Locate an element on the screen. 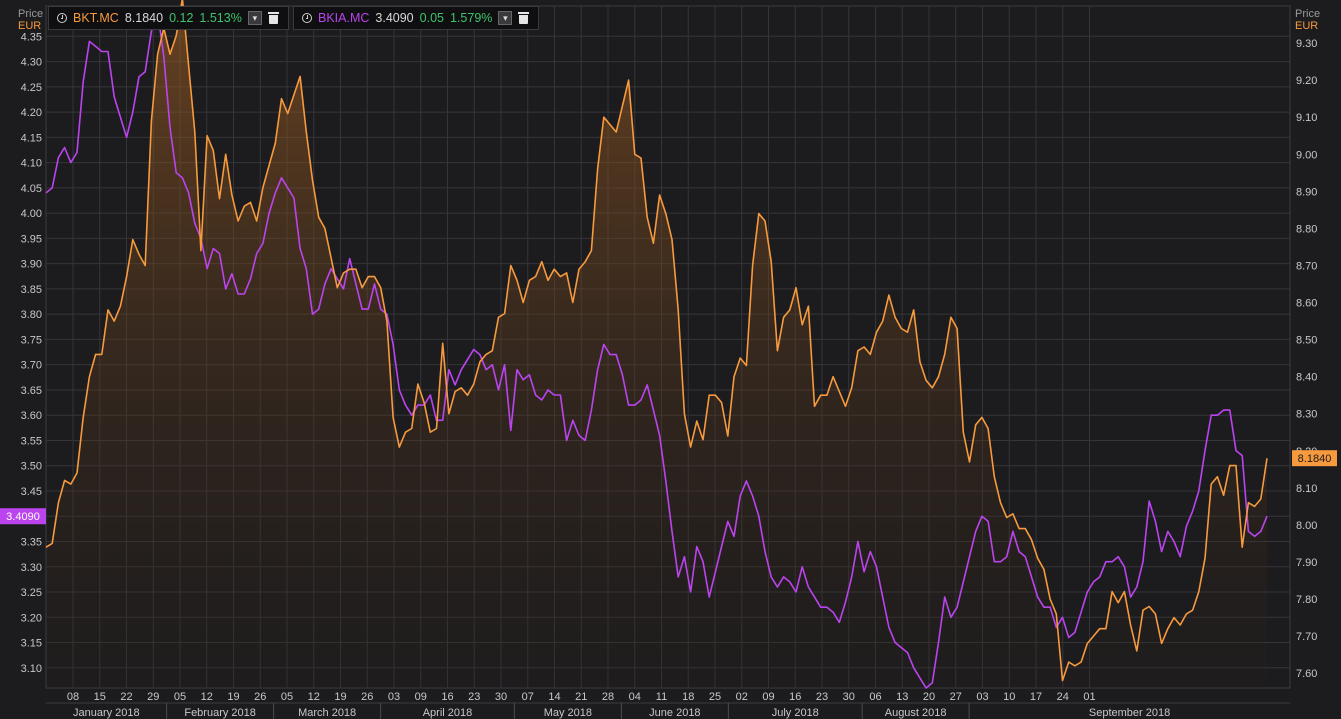 Image resolution: width=1341 pixels, height=719 pixels. left-tick-label: 4.15 is located at coordinates (31, 138).